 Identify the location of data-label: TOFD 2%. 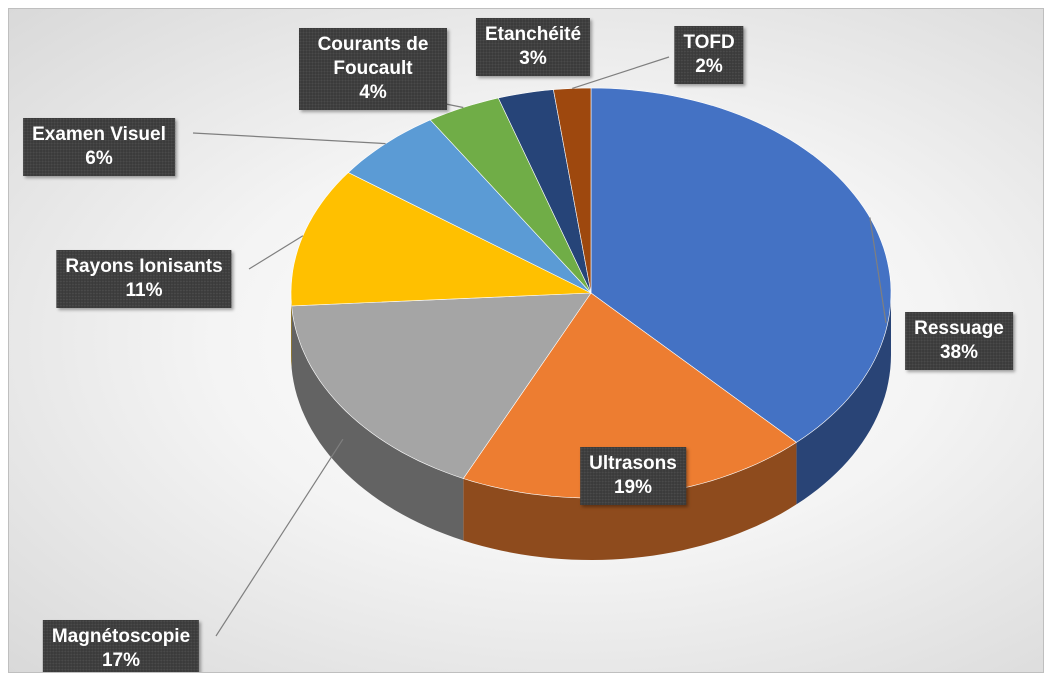
(709, 55).